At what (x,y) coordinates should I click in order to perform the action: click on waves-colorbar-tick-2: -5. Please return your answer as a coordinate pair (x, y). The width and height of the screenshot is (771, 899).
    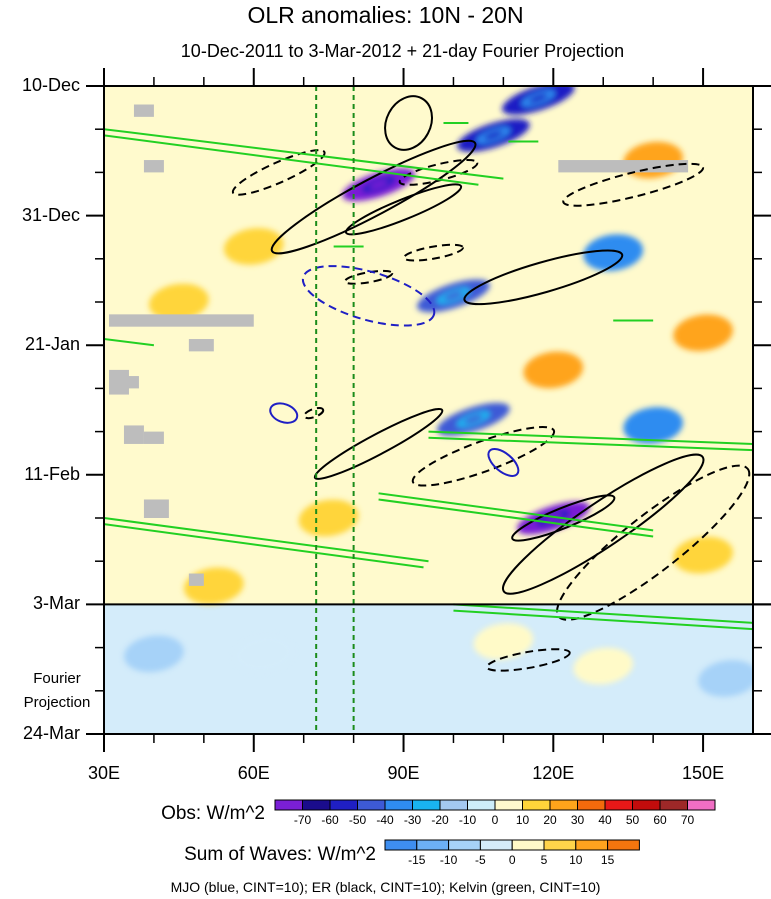
    Looking at the image, I should click on (480, 860).